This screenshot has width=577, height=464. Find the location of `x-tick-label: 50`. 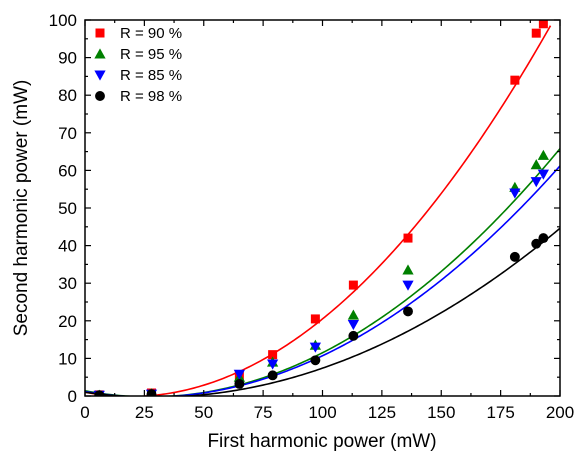

x-tick-label: 50 is located at coordinates (203, 412).